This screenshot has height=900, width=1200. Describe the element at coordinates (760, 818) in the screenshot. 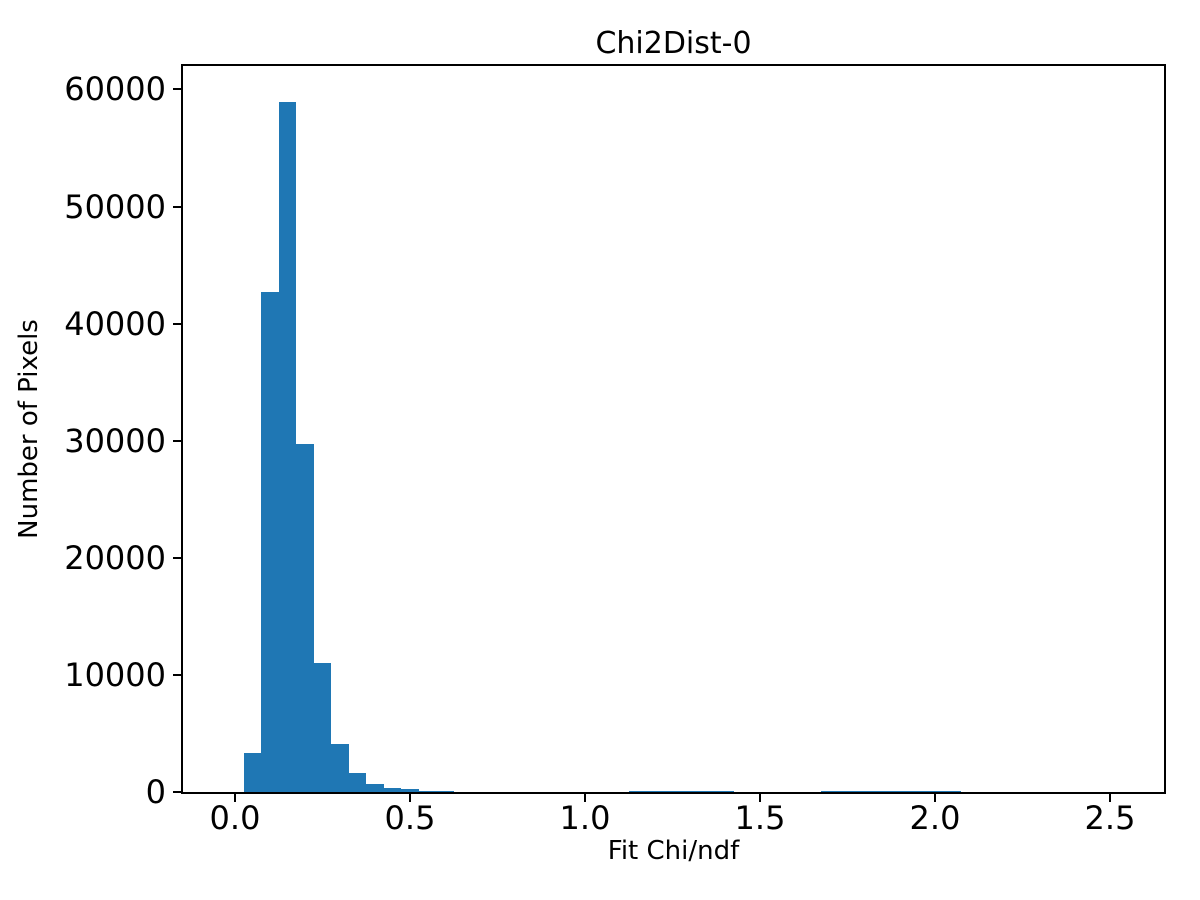

I see `x-tick-label: 1.5` at that location.